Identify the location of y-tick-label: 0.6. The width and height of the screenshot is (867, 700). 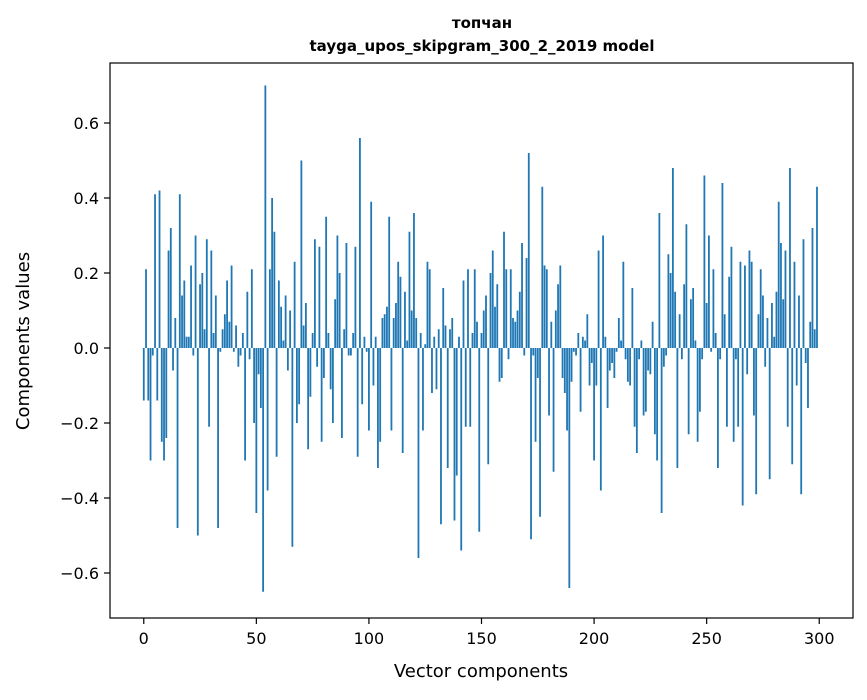
(86, 123).